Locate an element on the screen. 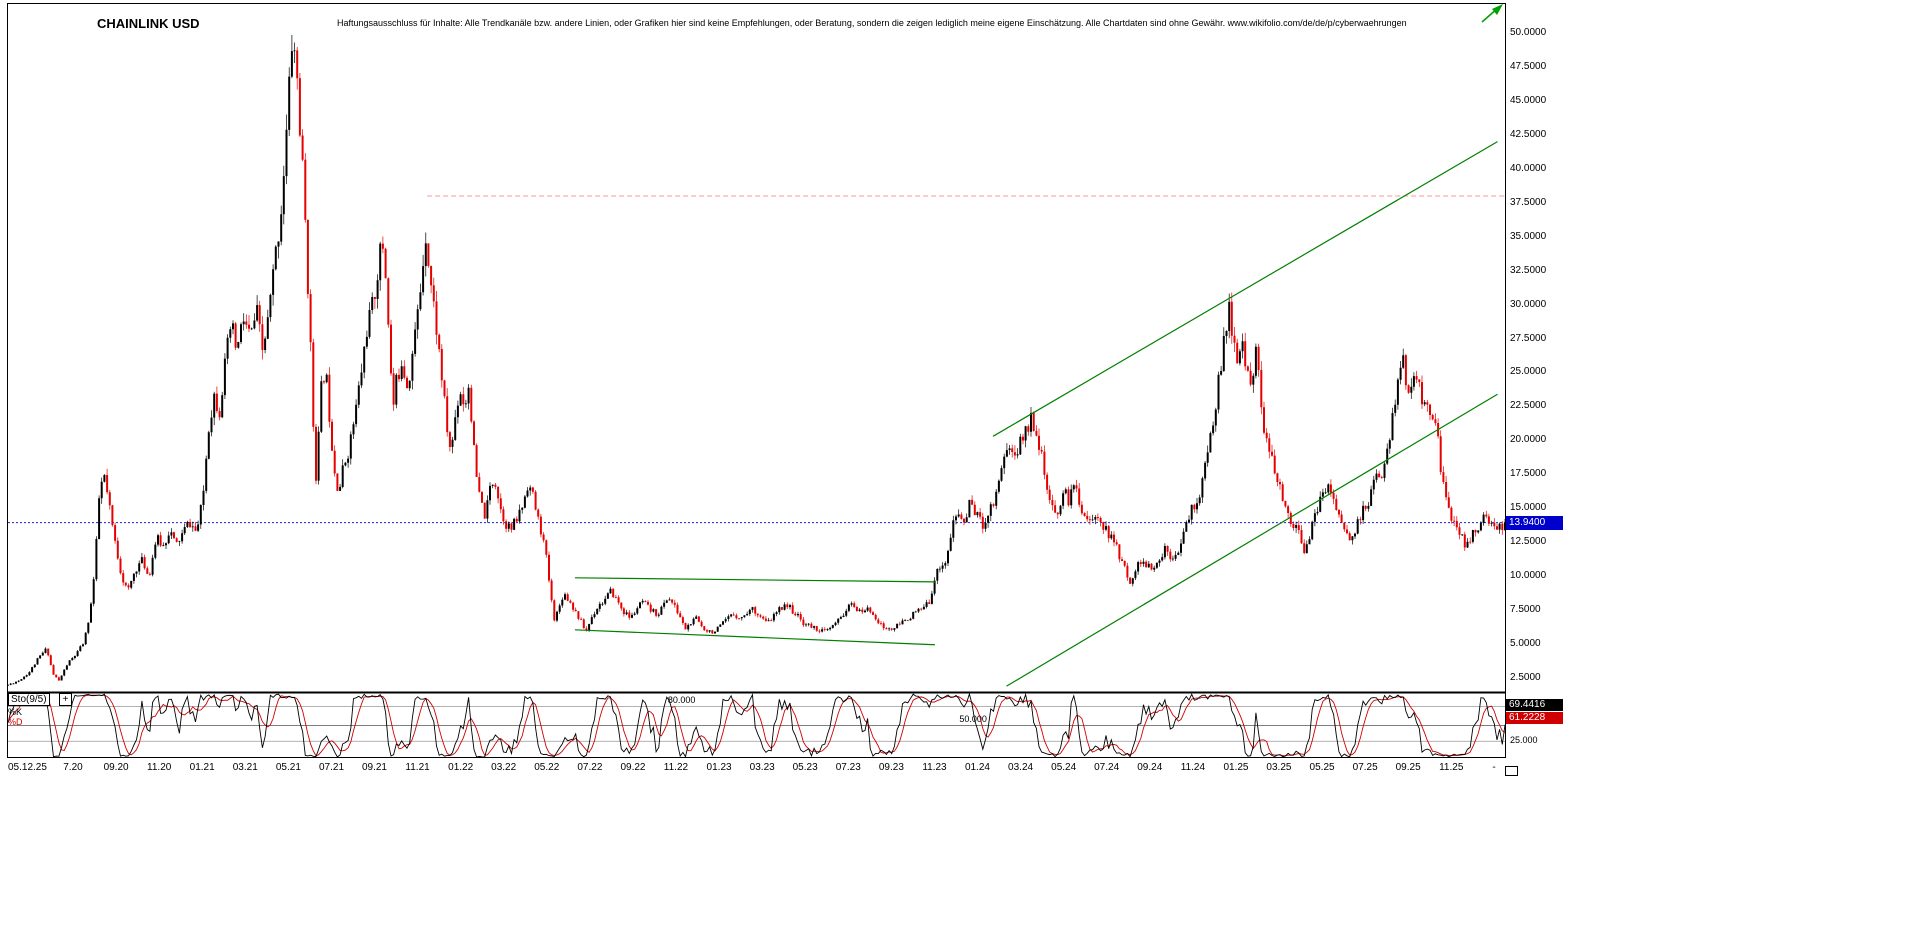 Image resolution: width=1916 pixels, height=948 pixels. stoch-level-label: 80.000 is located at coordinates (681, 699).